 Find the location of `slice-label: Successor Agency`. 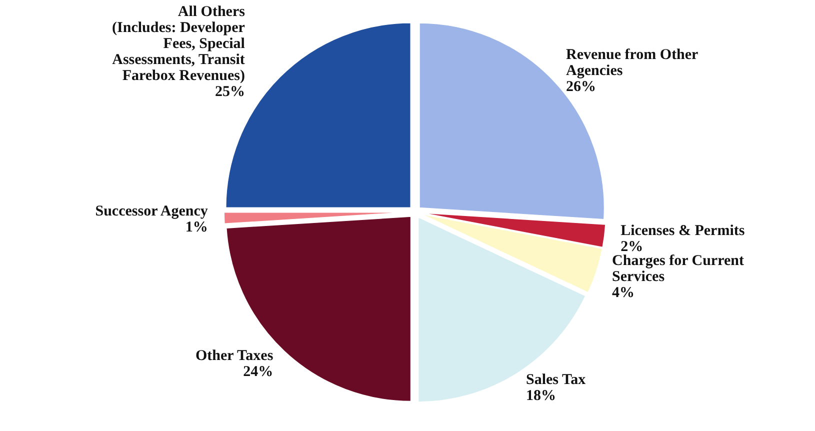

slice-label: Successor Agency is located at coordinates (151, 212).